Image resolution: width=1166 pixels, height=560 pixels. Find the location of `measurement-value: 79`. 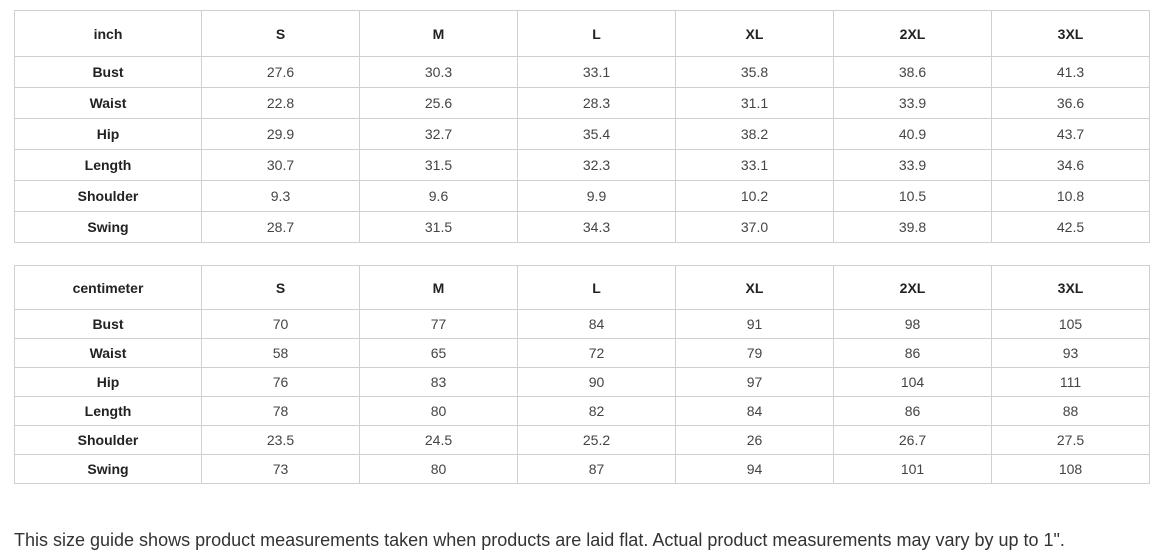

measurement-value: 79 is located at coordinates (754, 353).